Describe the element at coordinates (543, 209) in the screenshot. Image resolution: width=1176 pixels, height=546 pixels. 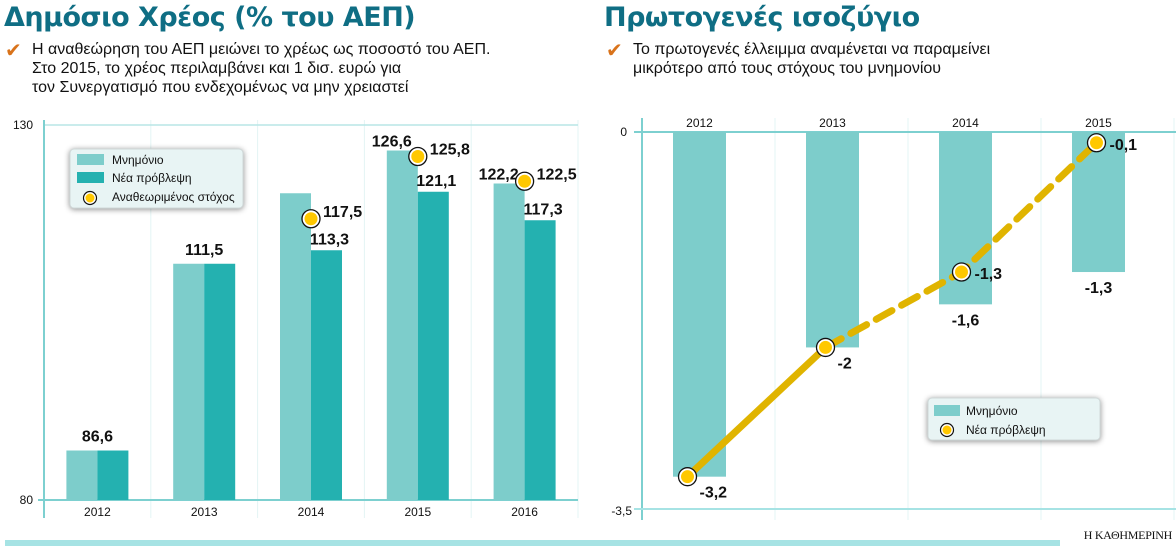
I see `data-label: 117,3` at that location.